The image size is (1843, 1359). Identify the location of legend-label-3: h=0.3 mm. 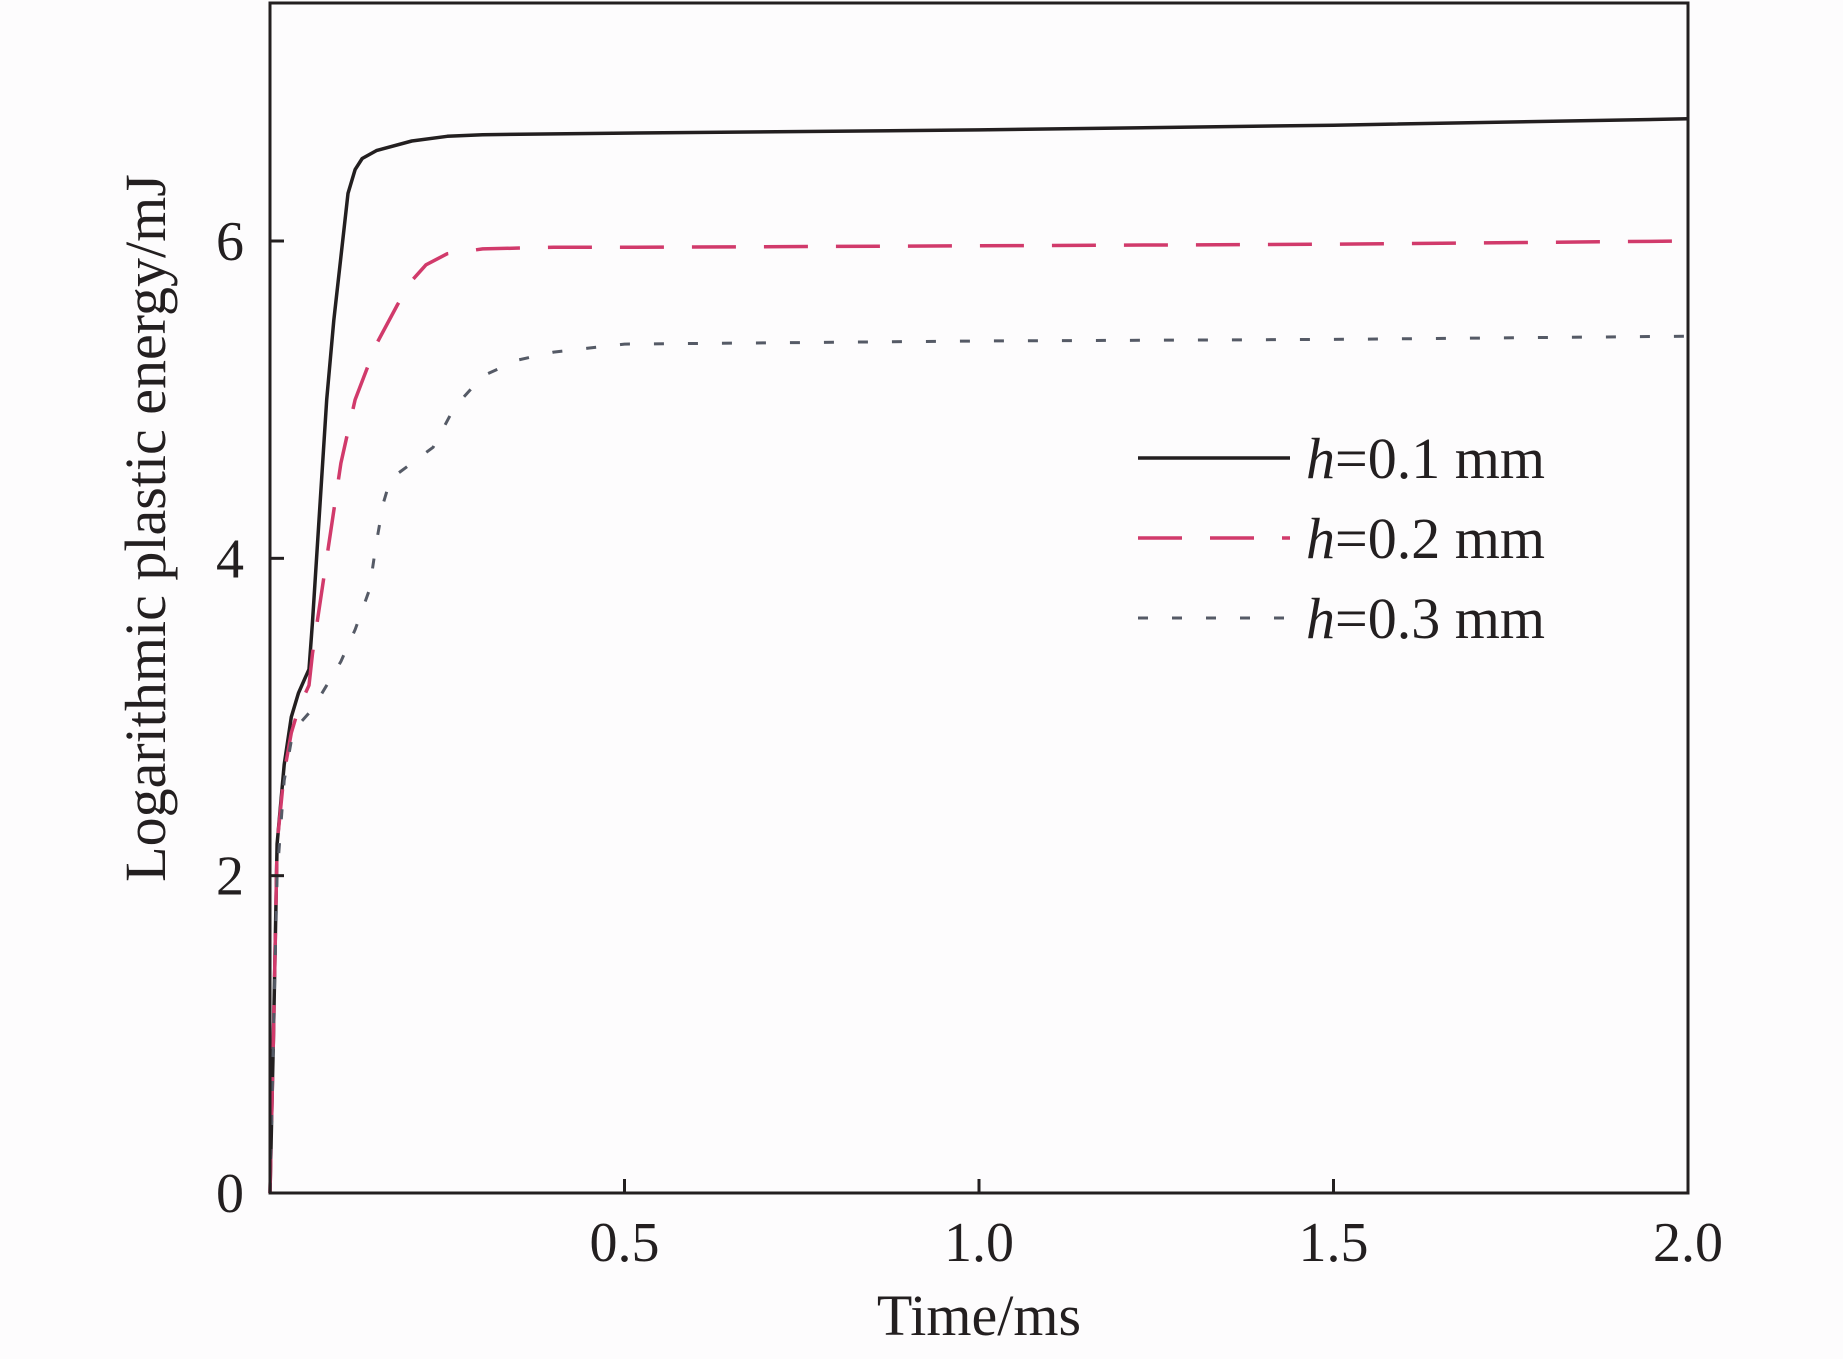
(1425, 618).